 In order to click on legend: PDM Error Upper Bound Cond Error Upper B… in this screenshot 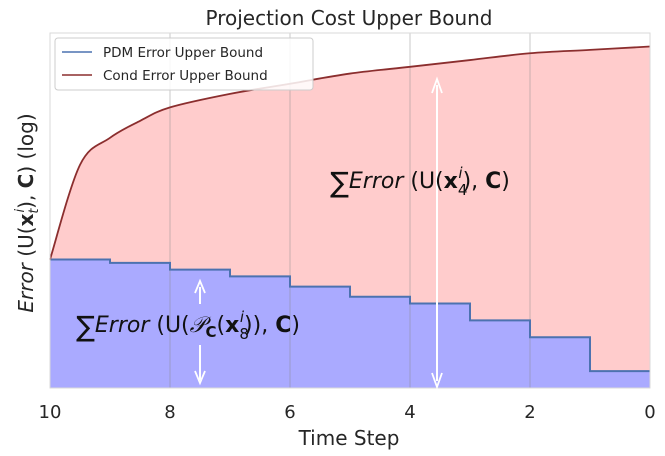, I will do `click(184, 64)`.